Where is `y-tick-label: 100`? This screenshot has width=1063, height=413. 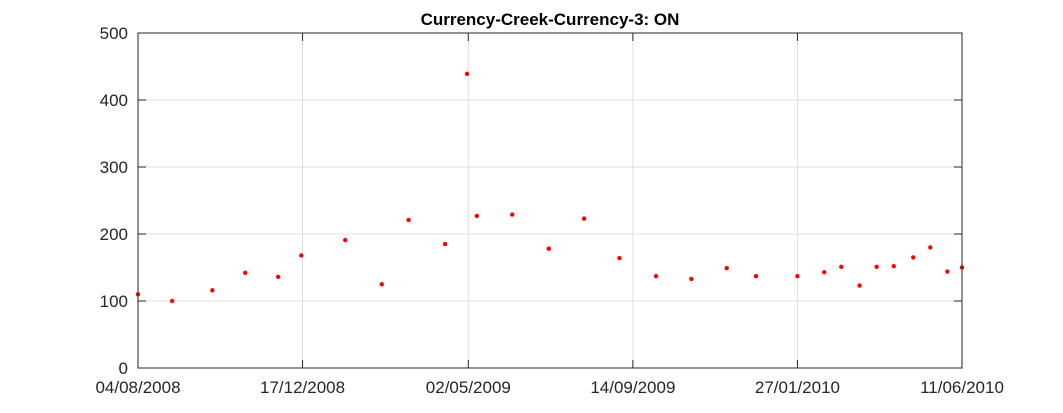 y-tick-label: 100 is located at coordinates (114, 301).